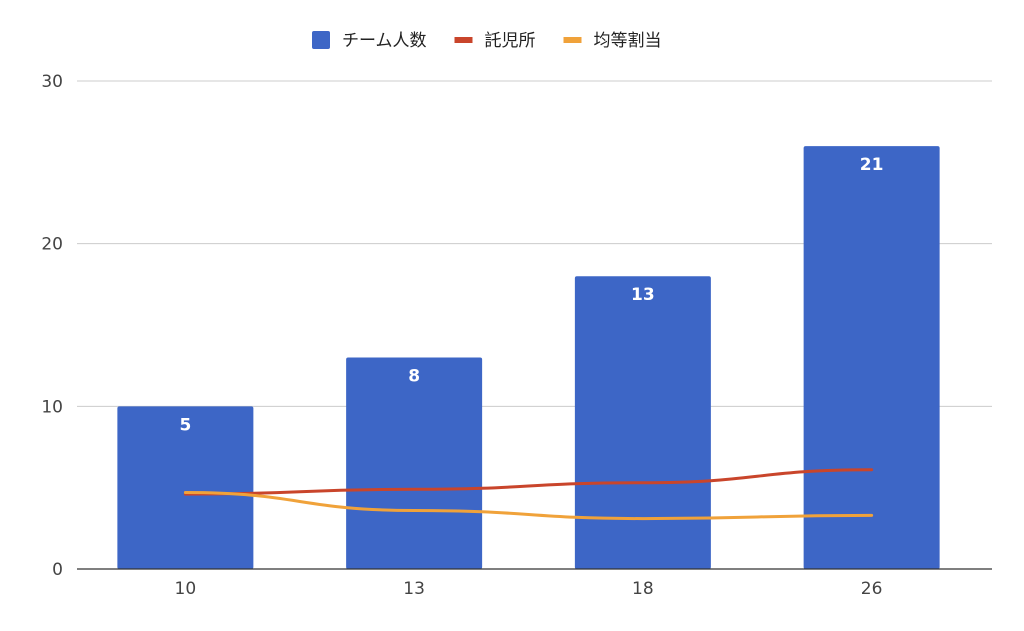  What do you see at coordinates (321, 40) in the screenshot?
I see `legend-swatch-square` at bounding box center [321, 40].